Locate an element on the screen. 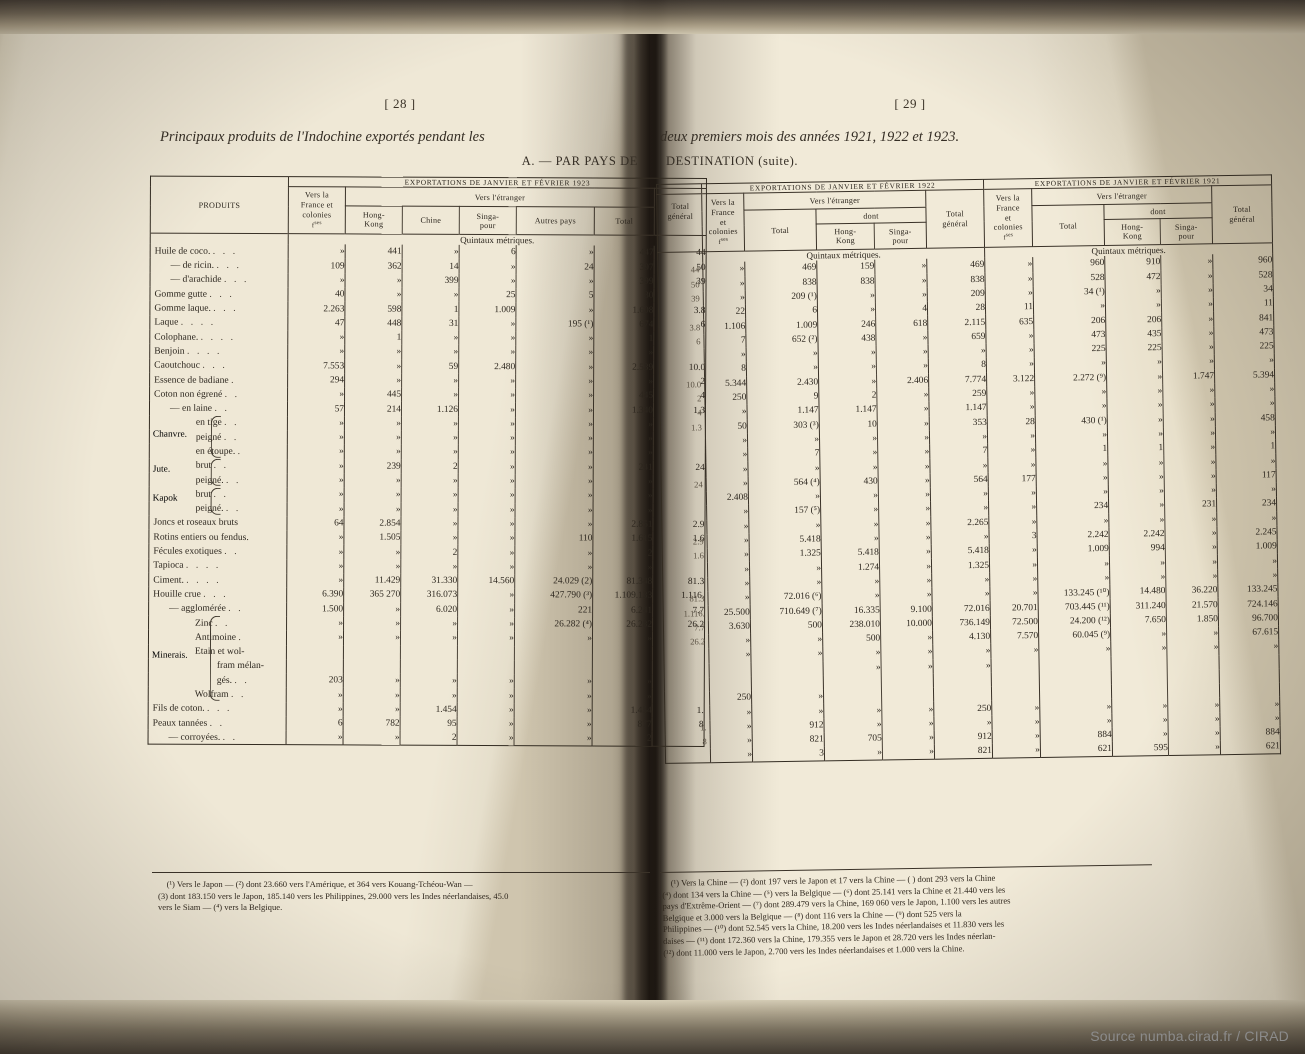  cell-total-1923: 2 is located at coordinates (622, 739).